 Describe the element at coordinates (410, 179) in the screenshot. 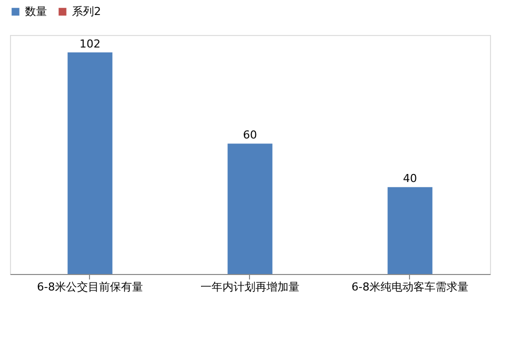

I see `data-label: 40` at that location.